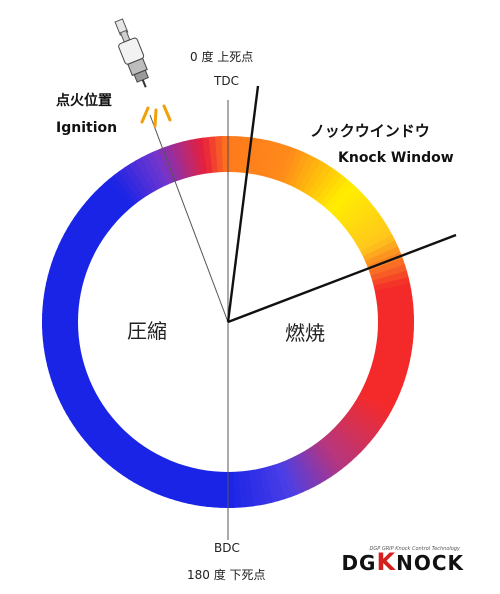  I want to click on dgknock-logo: DGKNOCK, so click(402, 562).